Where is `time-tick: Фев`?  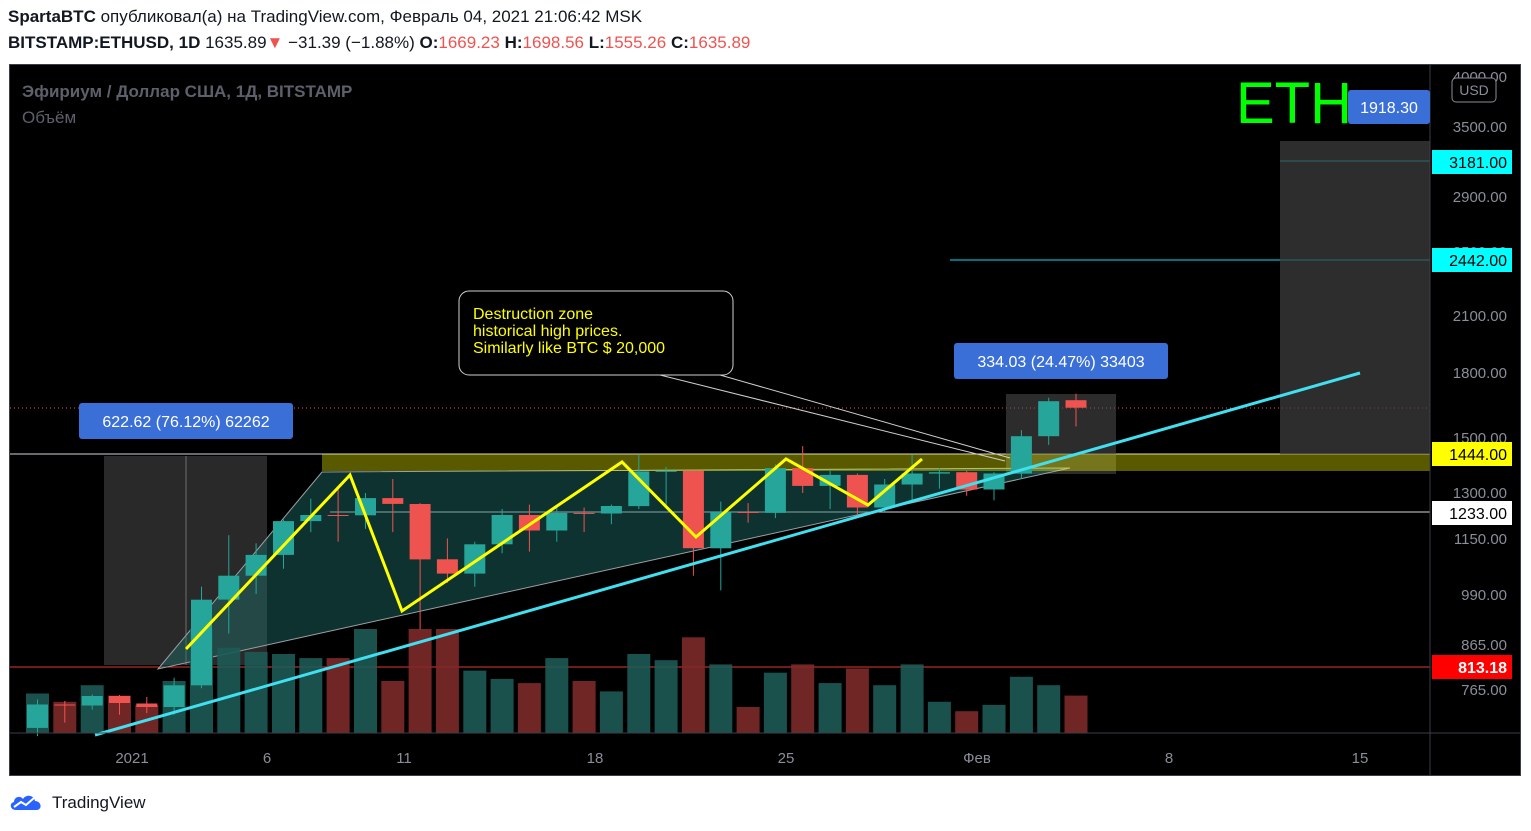 time-tick: Фев is located at coordinates (977, 758).